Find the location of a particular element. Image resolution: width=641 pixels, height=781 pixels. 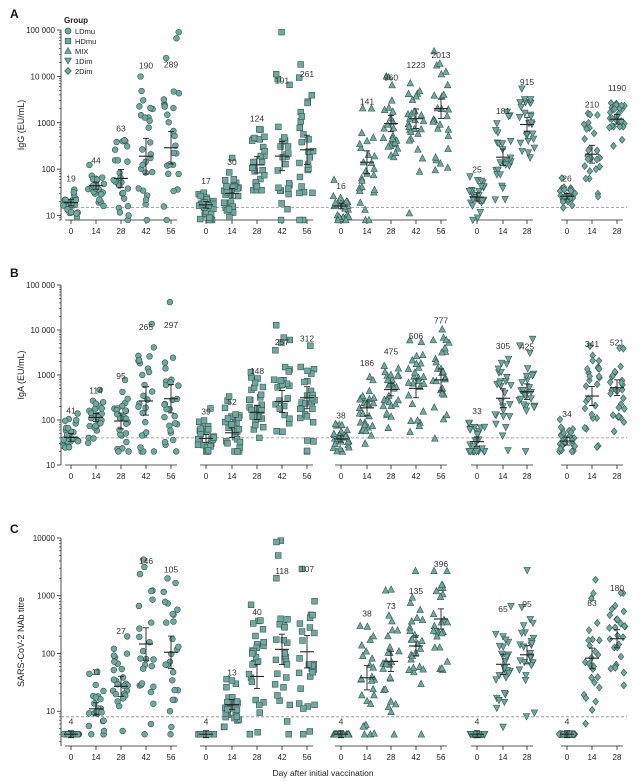

gmt-label: 95 is located at coordinates (527, 604).